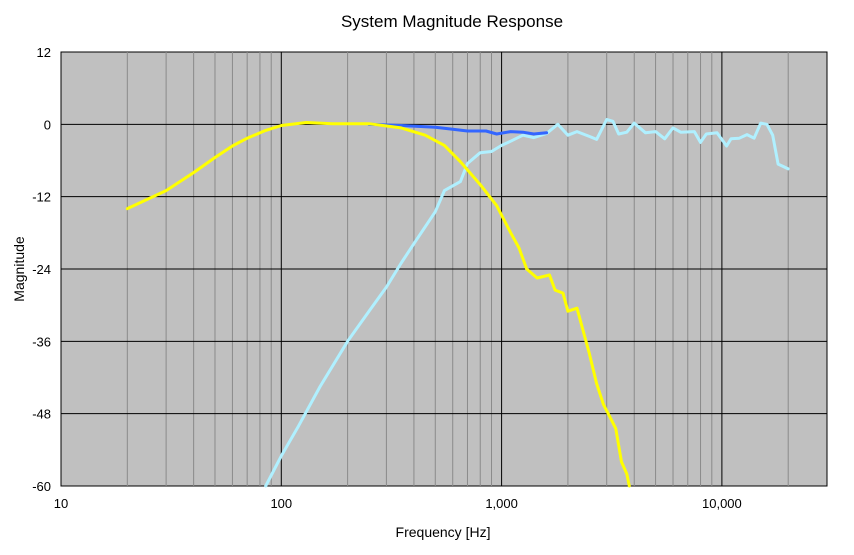 This screenshot has width=854, height=555. I want to click on y-tick-label: -60, so click(41, 486).